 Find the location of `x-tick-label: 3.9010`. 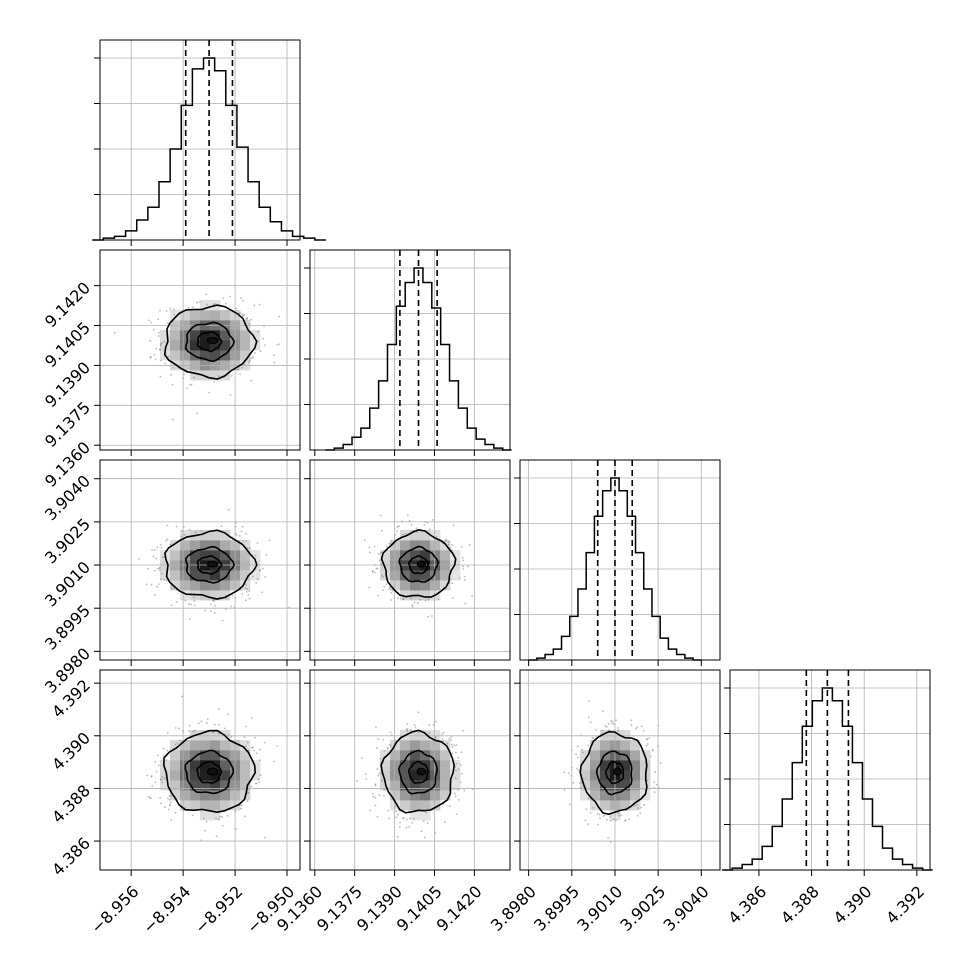

x-tick-label: 3.9010 is located at coordinates (599, 908).